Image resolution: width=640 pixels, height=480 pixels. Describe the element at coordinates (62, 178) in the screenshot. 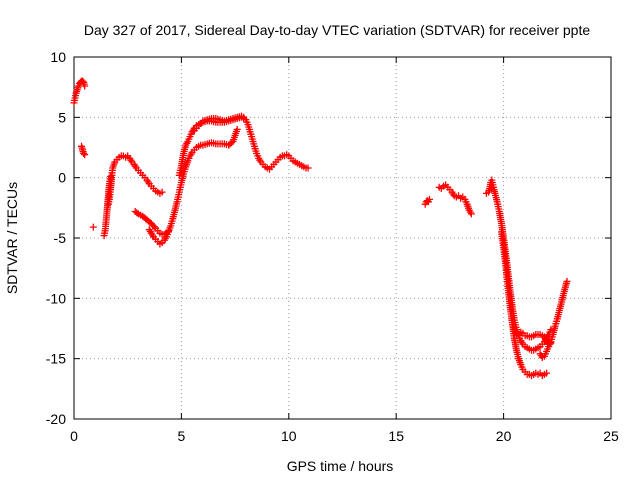

I see `y-tick-label: 0` at that location.